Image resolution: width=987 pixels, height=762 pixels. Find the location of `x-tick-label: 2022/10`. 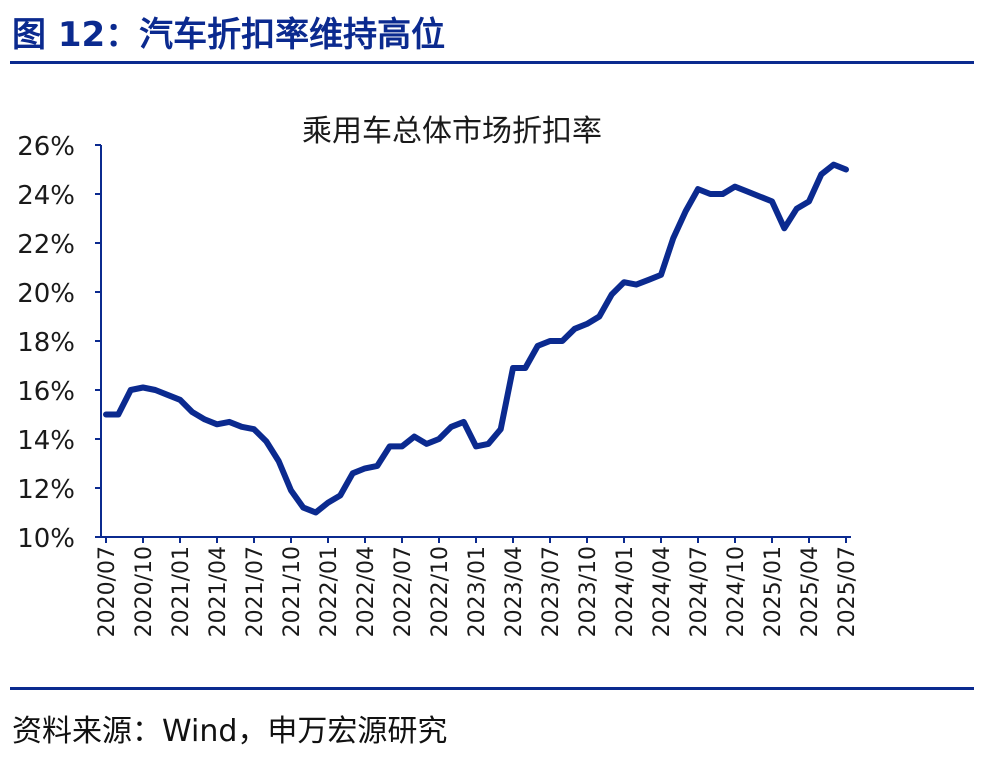

x-tick-label: 2022/10 is located at coordinates (440, 591).